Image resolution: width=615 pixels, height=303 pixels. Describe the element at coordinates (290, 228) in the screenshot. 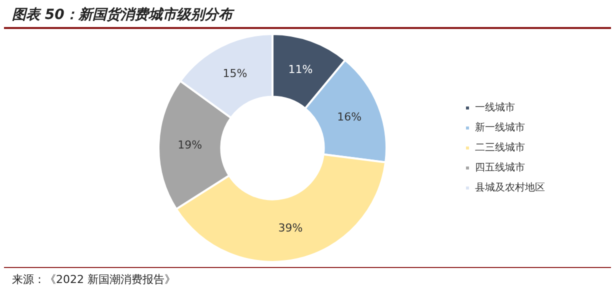

I see `data-label: 39%` at that location.